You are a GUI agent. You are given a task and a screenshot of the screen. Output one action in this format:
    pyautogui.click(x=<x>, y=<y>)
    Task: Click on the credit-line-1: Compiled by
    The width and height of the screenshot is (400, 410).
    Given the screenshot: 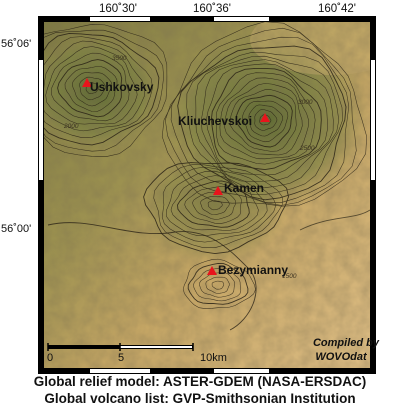 What is the action you would take?
    pyautogui.click(x=346, y=343)
    